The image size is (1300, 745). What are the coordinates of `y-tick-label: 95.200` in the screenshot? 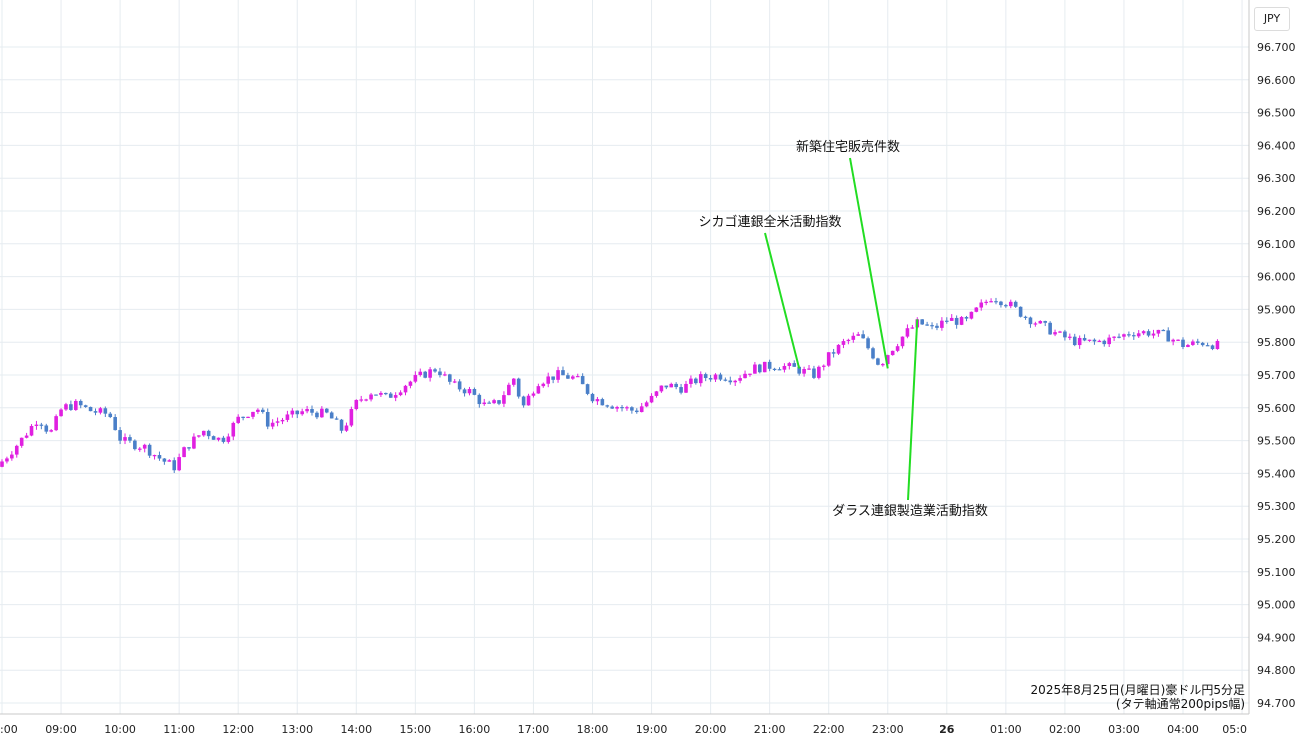 It's located at (1276, 539).